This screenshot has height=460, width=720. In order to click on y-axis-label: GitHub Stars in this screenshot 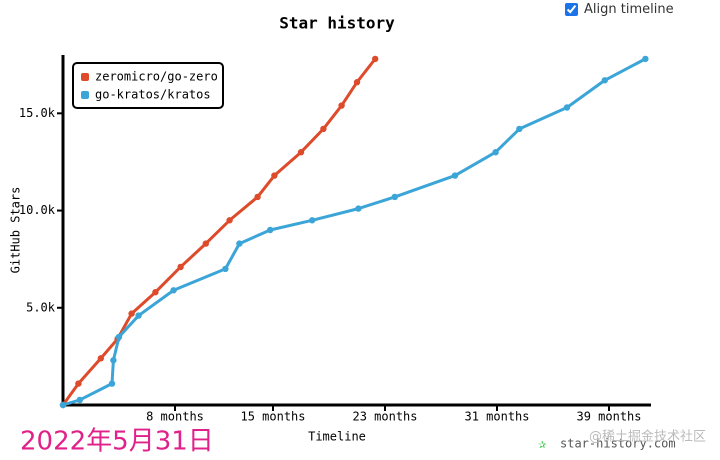, I will do `click(16, 230)`.